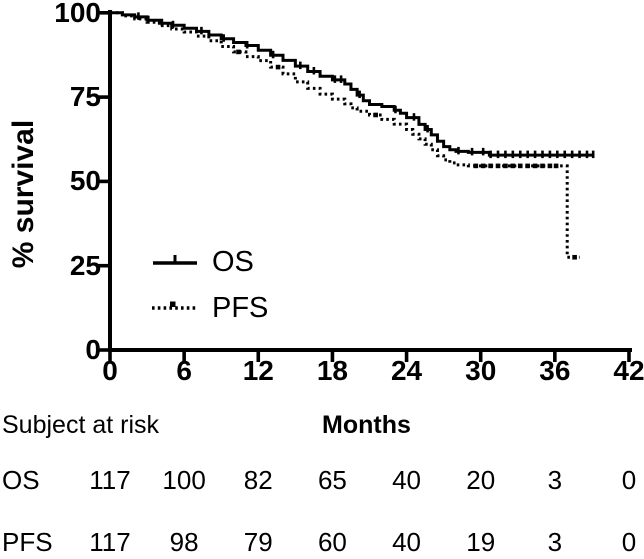  What do you see at coordinates (184, 542) in the screenshot?
I see `risk-value: 98` at bounding box center [184, 542].